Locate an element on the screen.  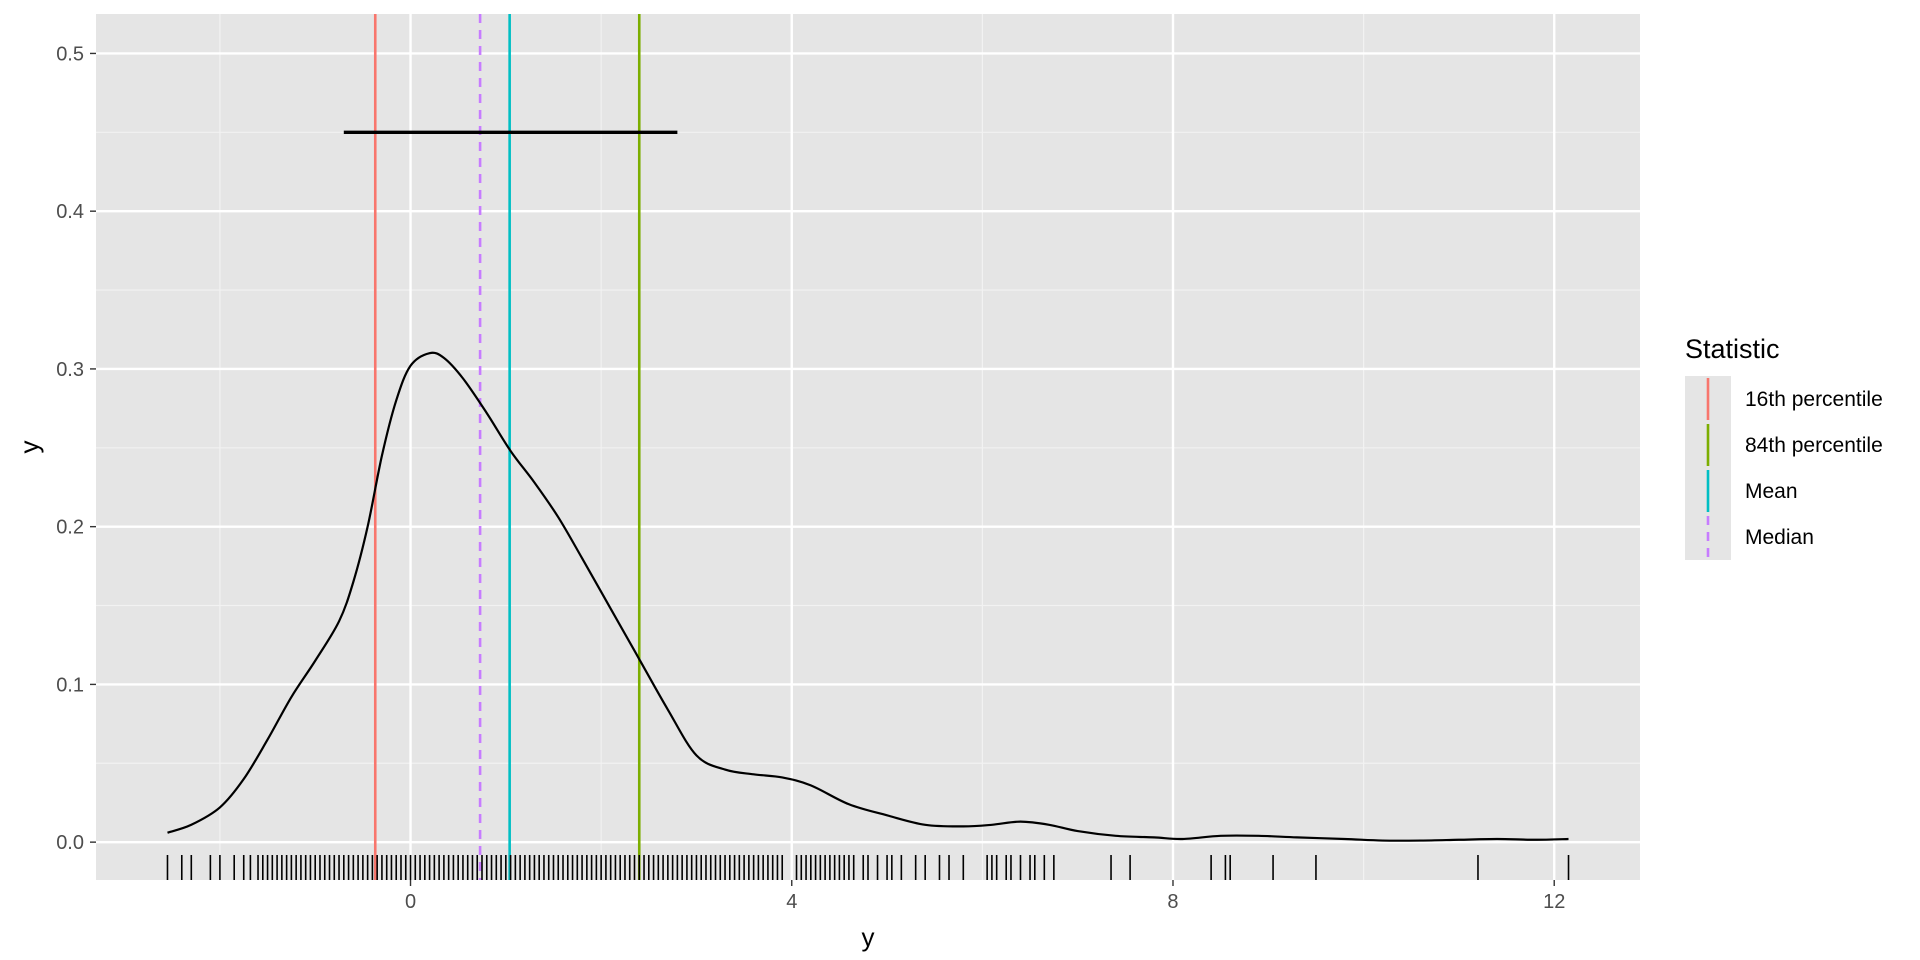
y-tick-label: 0.3 is located at coordinates (70, 370).